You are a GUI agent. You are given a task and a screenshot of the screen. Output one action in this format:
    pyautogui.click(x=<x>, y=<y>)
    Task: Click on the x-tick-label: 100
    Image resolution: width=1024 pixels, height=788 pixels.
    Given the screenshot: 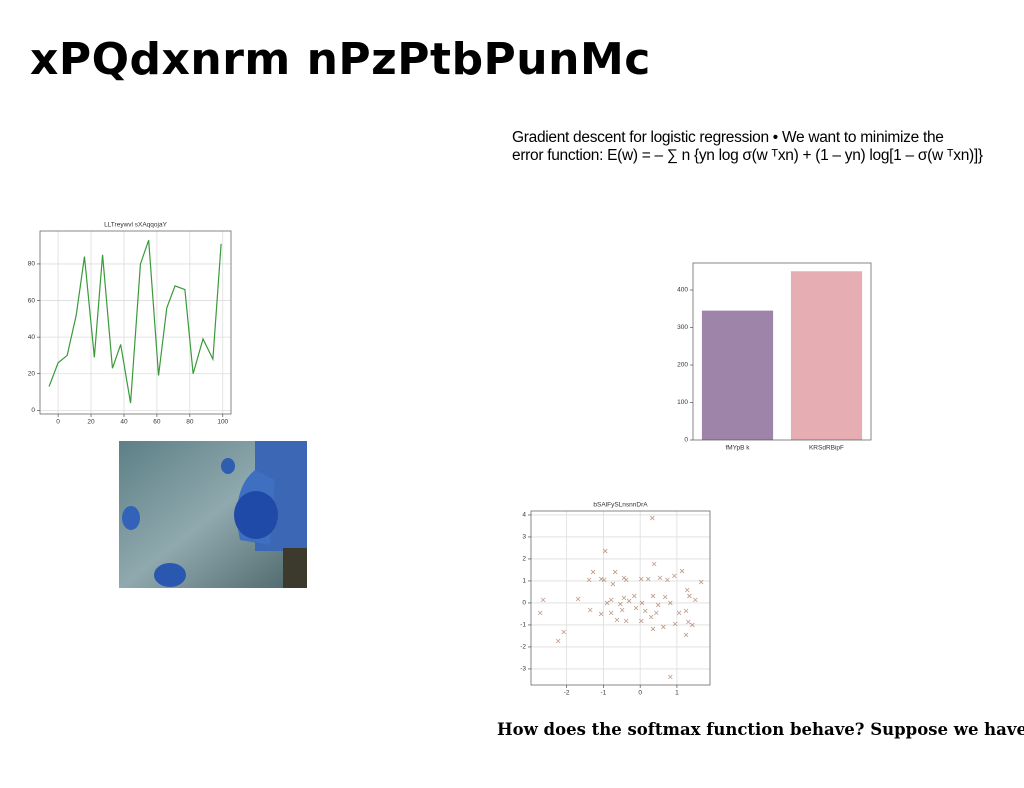 What is the action you would take?
    pyautogui.click(x=222, y=422)
    